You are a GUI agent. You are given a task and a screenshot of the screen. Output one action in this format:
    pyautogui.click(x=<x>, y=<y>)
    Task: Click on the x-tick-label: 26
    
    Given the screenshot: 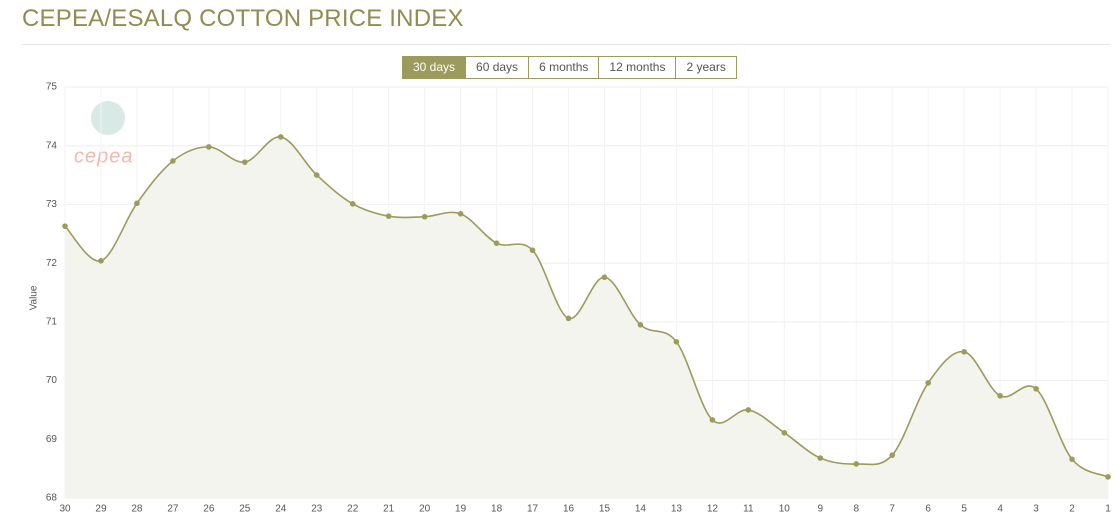 What is the action you would take?
    pyautogui.click(x=209, y=509)
    